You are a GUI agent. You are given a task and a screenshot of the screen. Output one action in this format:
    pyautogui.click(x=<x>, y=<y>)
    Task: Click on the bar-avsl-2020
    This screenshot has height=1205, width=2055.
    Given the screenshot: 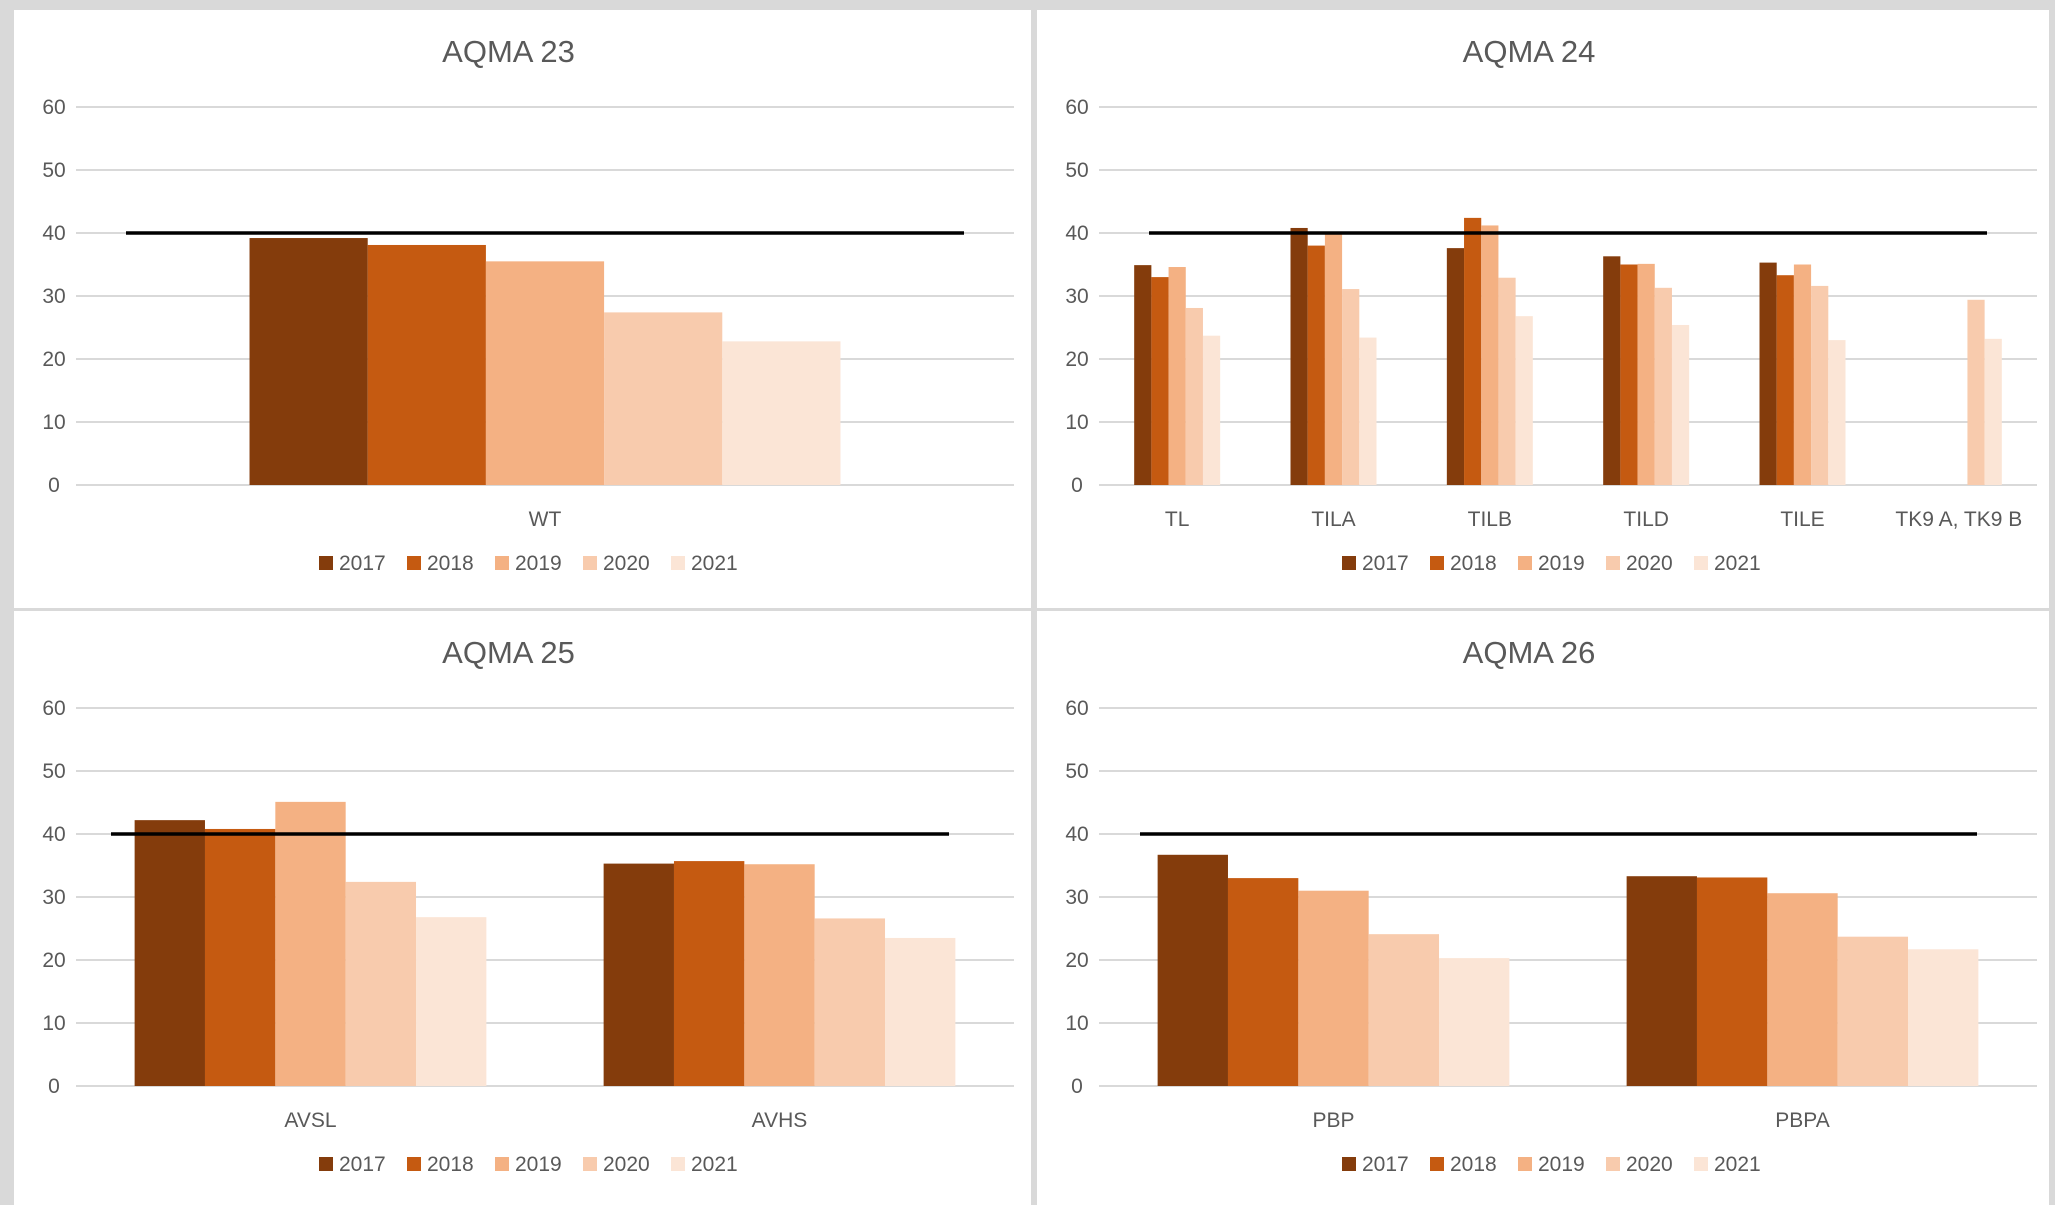 What is the action you would take?
    pyautogui.click(x=381, y=983)
    